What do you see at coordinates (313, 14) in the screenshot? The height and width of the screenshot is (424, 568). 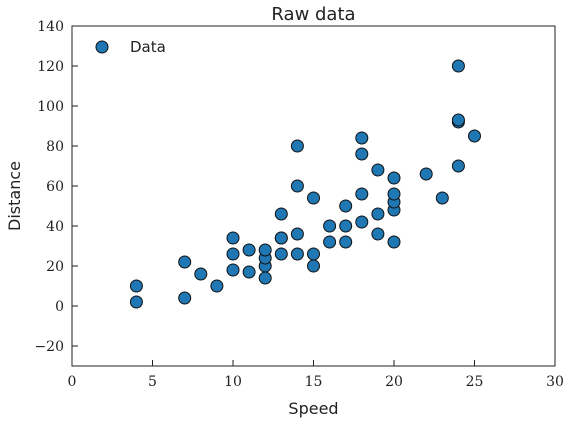 I see `chart-title: Raw data` at bounding box center [313, 14].